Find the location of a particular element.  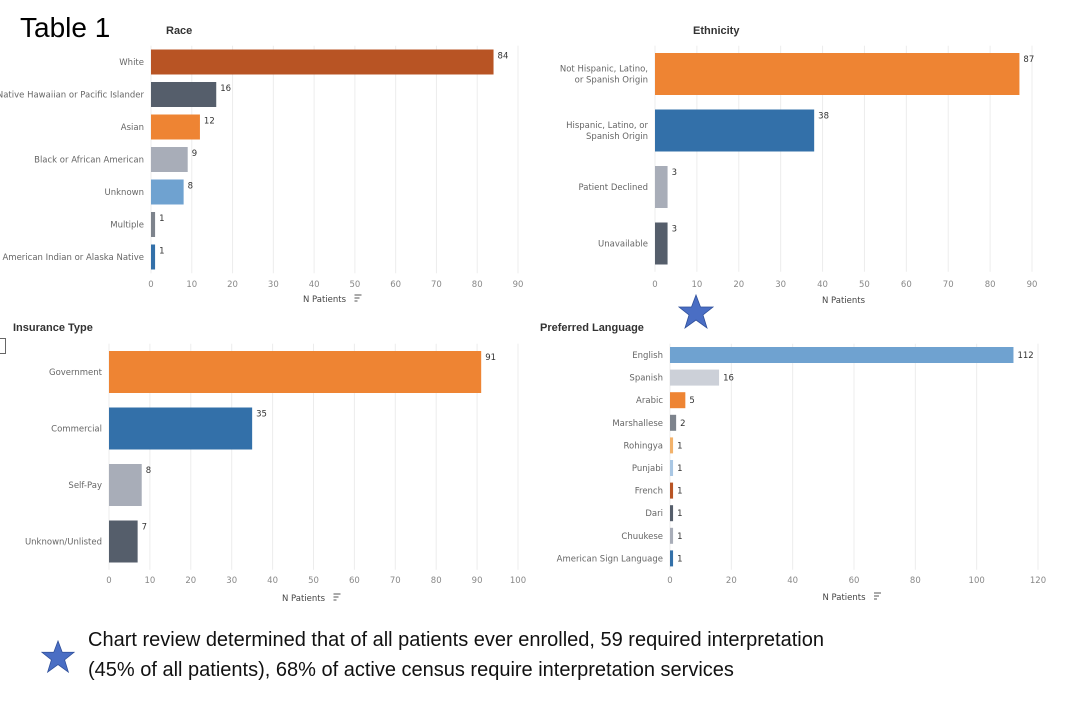

insurance-category-label: Commercial is located at coordinates (76, 430).